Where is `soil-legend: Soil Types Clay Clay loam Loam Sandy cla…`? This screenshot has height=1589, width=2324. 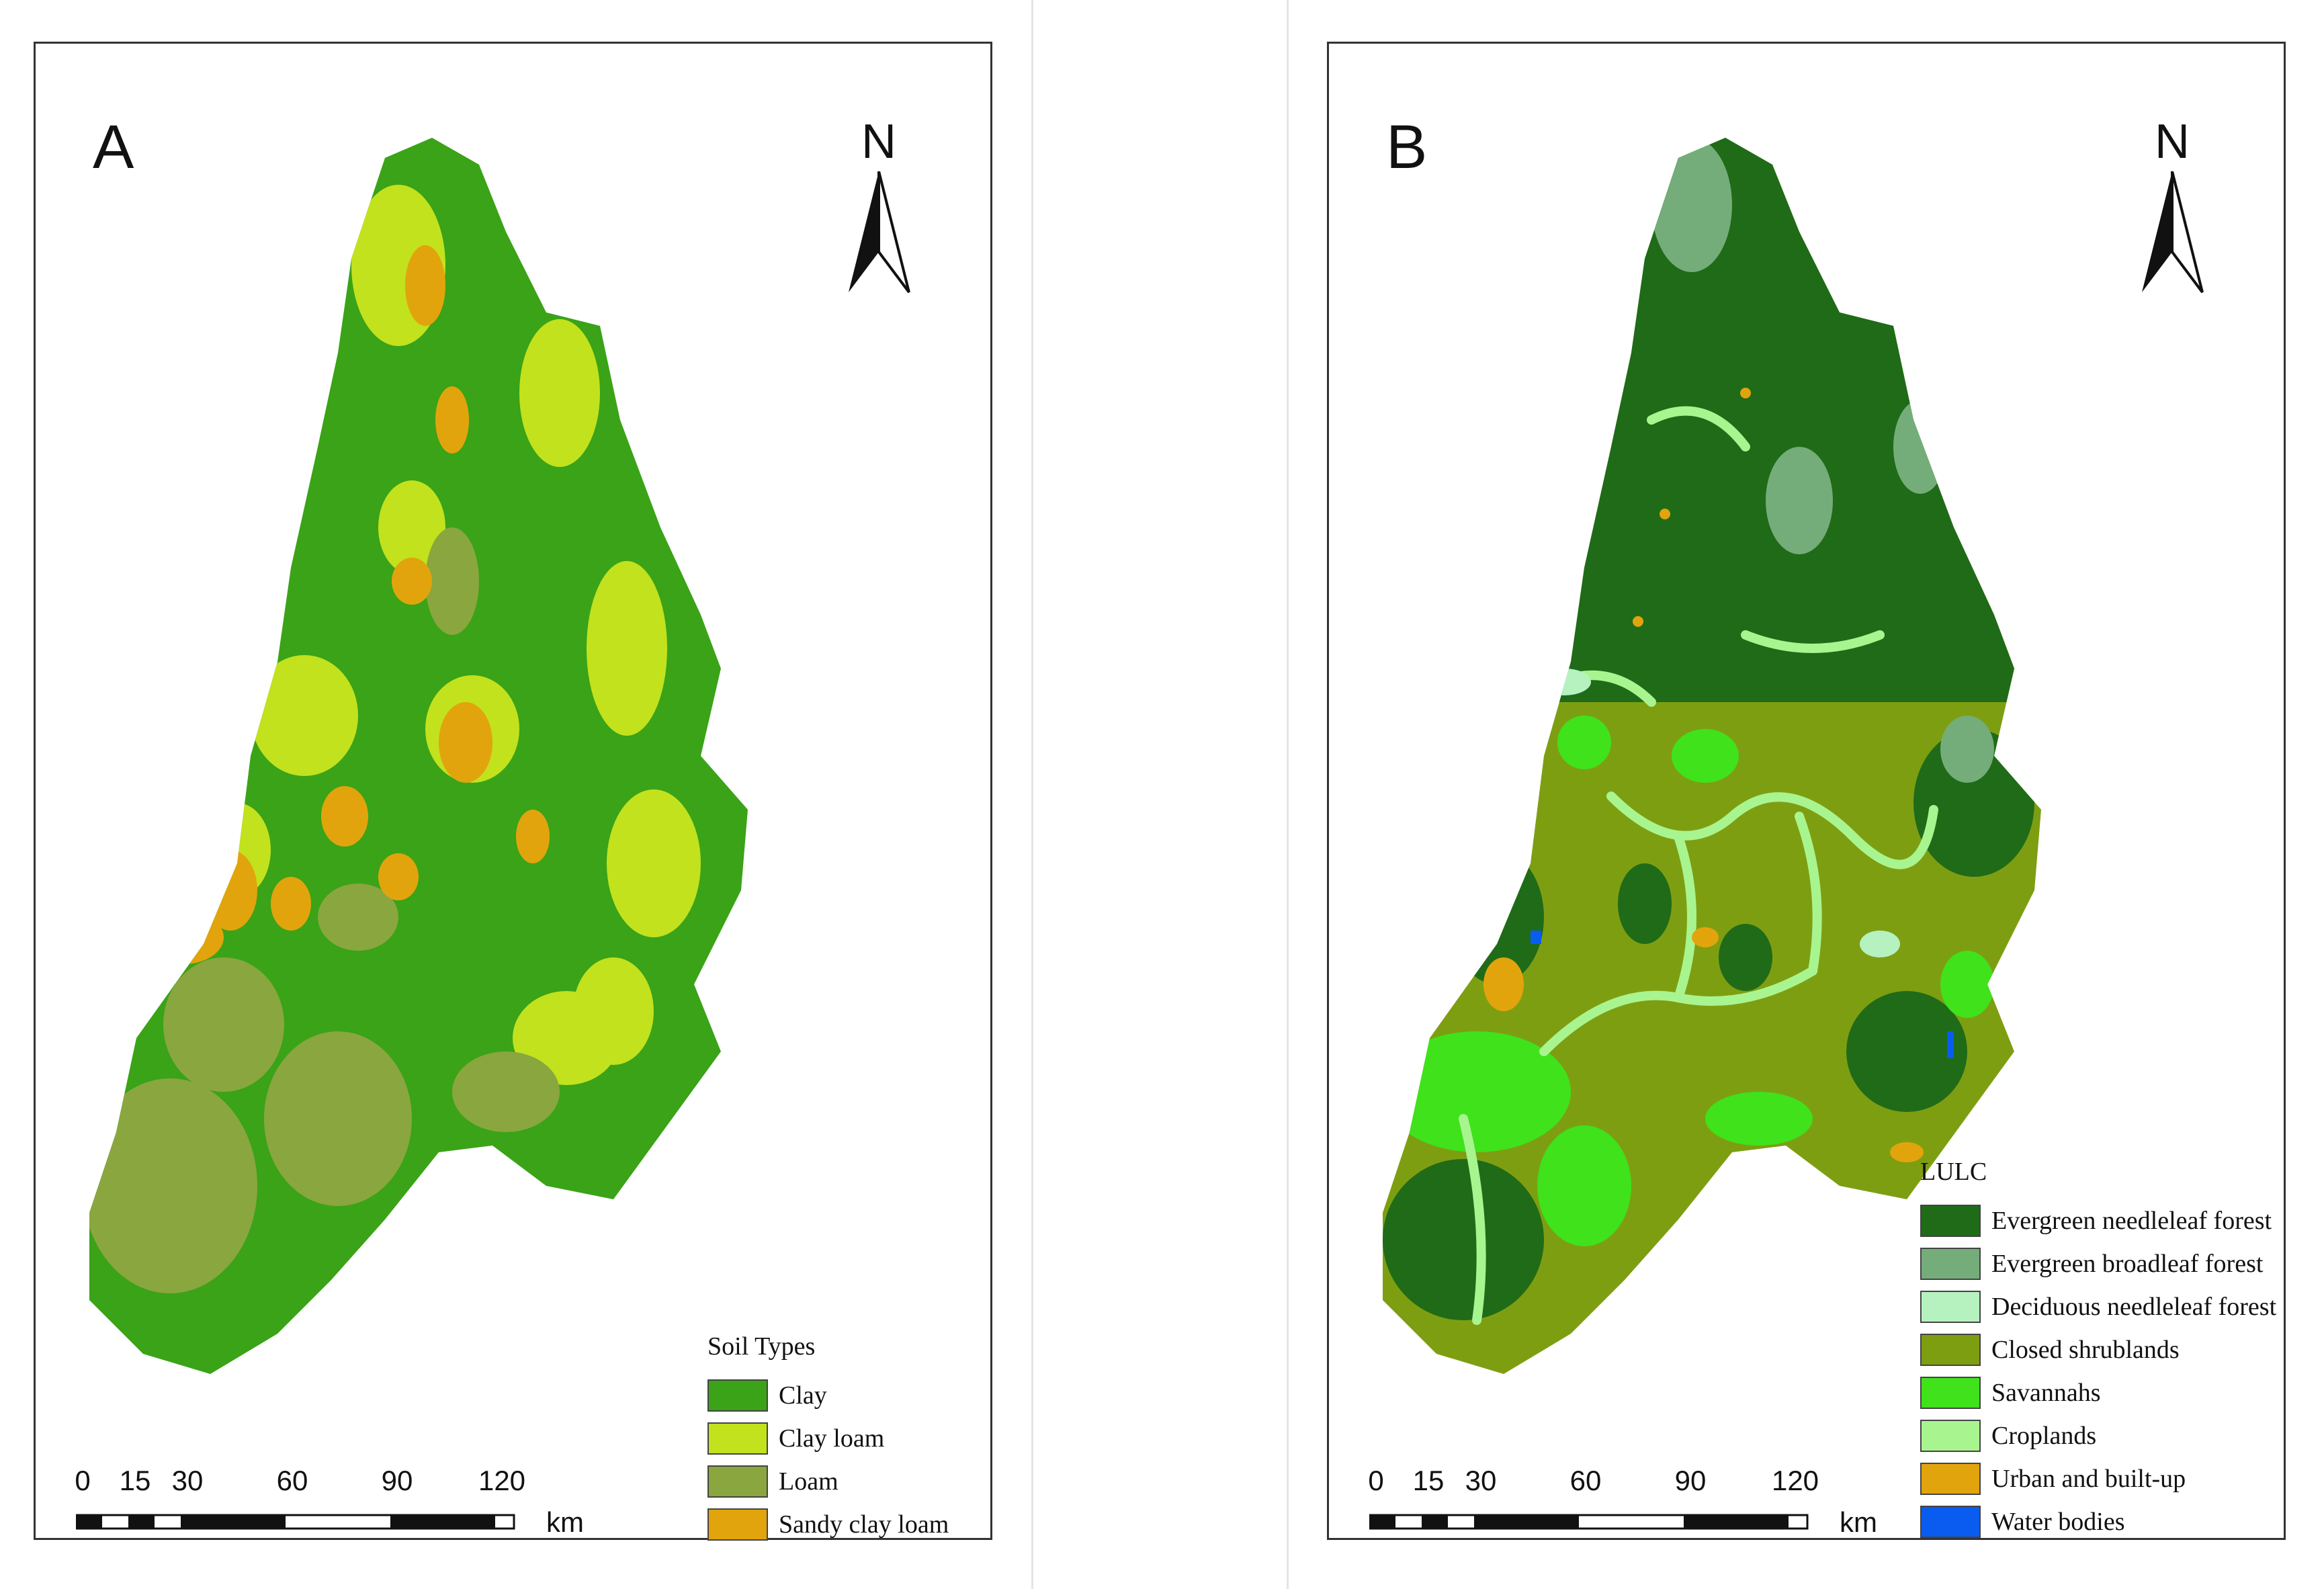
soil-legend: Soil Types Clay Clay loam Loam Sandy cla… is located at coordinates (828, 1440).